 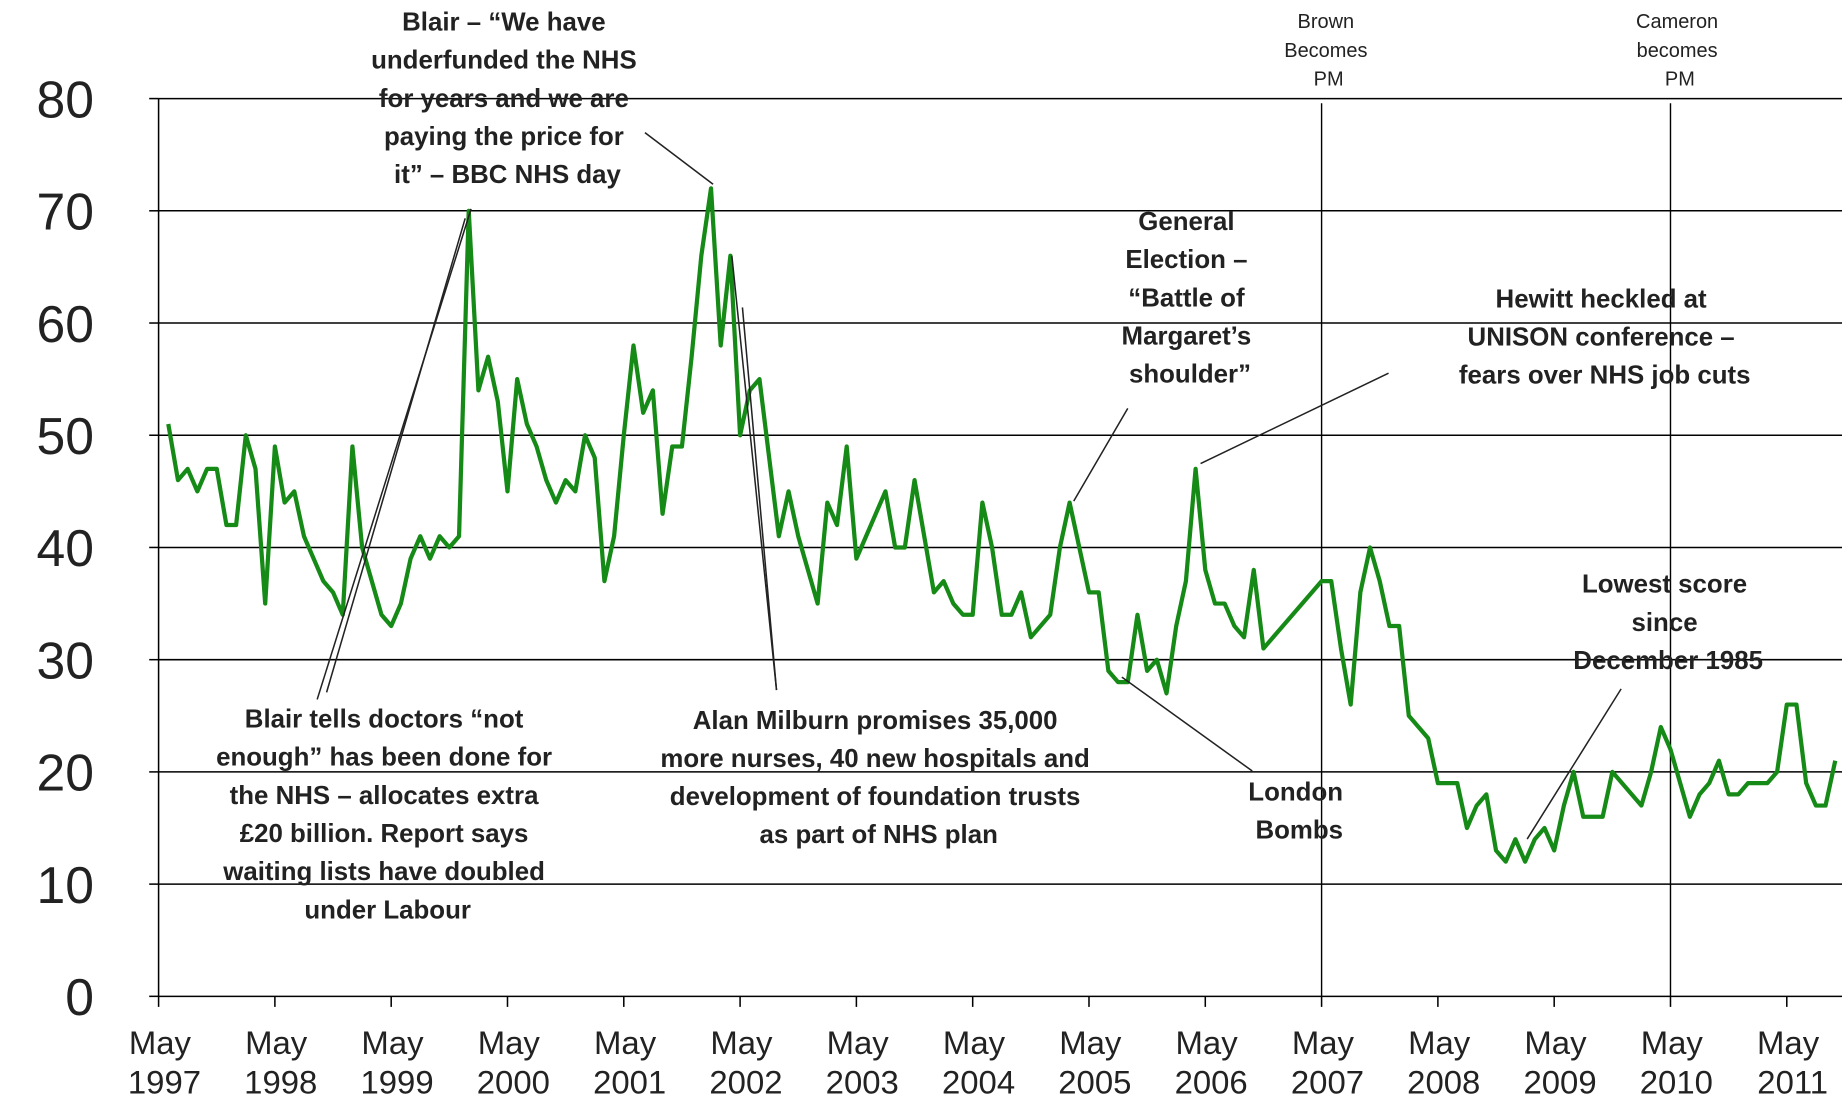 I want to click on x-tick-label: May 2011, so click(x=1792, y=1062).